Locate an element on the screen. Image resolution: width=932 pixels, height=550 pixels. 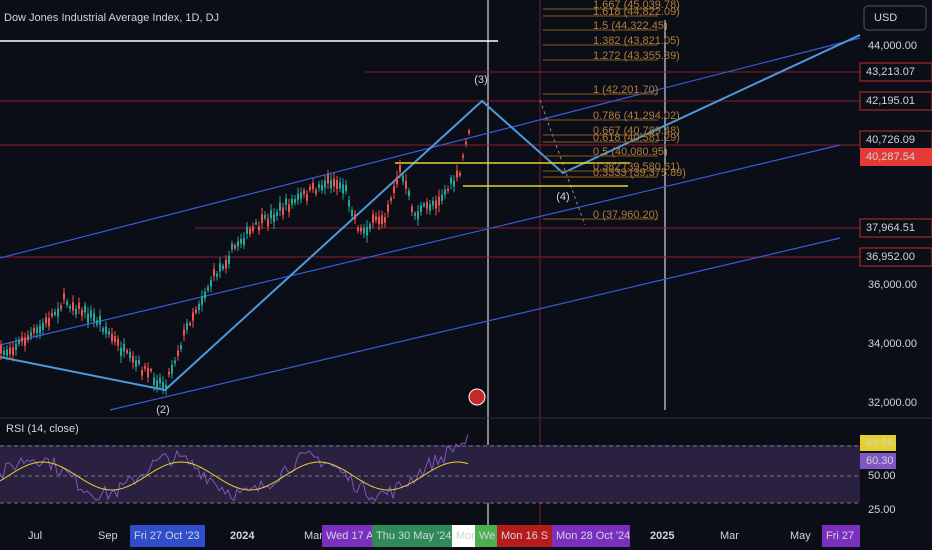
fib-label: 0 (37,960.20) is located at coordinates (625, 215).